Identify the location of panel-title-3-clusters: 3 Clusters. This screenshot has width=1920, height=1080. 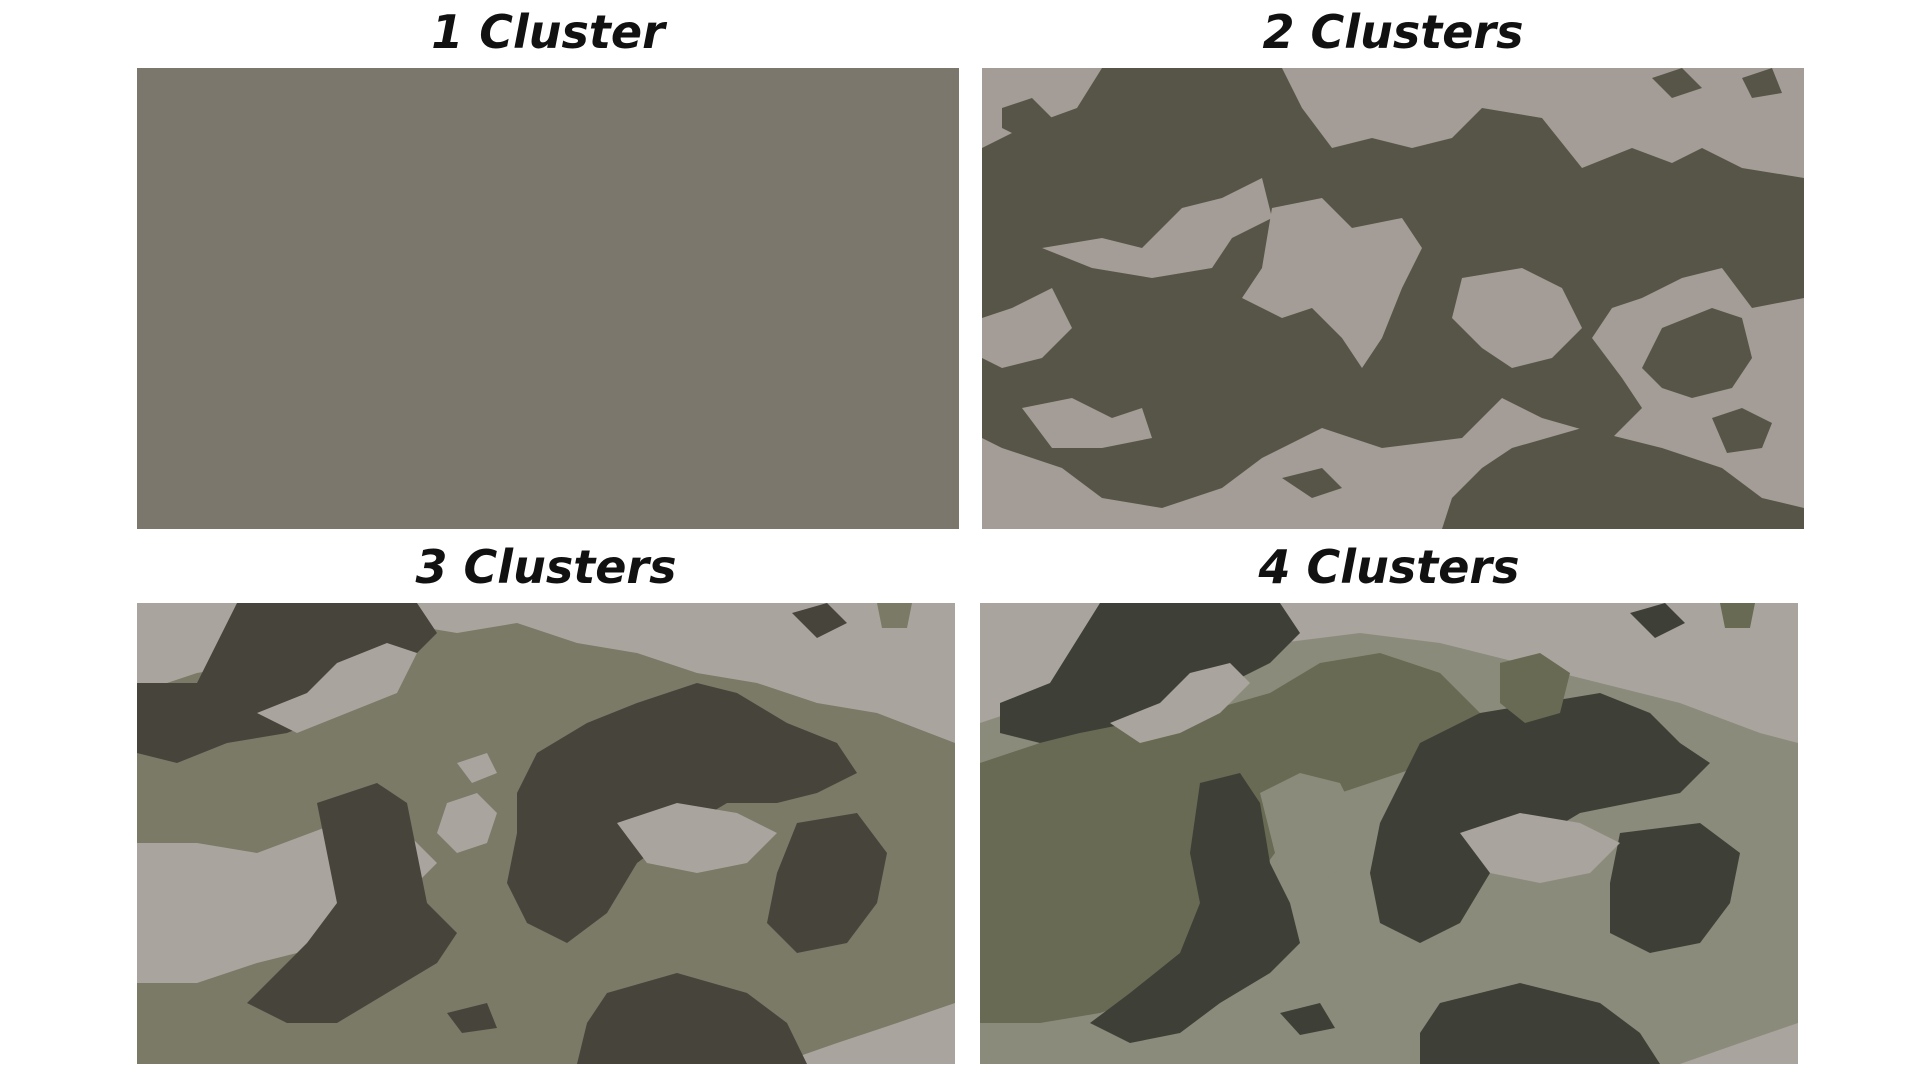
(546, 567).